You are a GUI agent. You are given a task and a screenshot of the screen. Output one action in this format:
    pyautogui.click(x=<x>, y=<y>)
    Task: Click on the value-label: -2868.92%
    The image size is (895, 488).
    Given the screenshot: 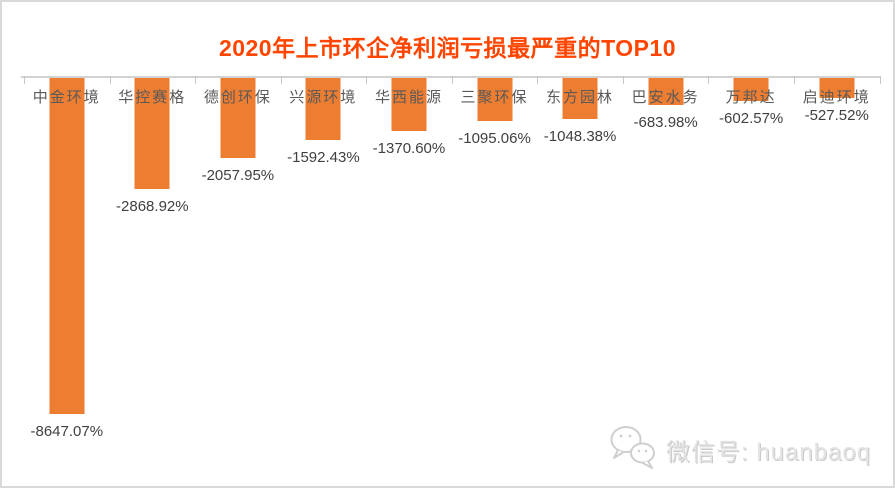 What is the action you would take?
    pyautogui.click(x=152, y=206)
    